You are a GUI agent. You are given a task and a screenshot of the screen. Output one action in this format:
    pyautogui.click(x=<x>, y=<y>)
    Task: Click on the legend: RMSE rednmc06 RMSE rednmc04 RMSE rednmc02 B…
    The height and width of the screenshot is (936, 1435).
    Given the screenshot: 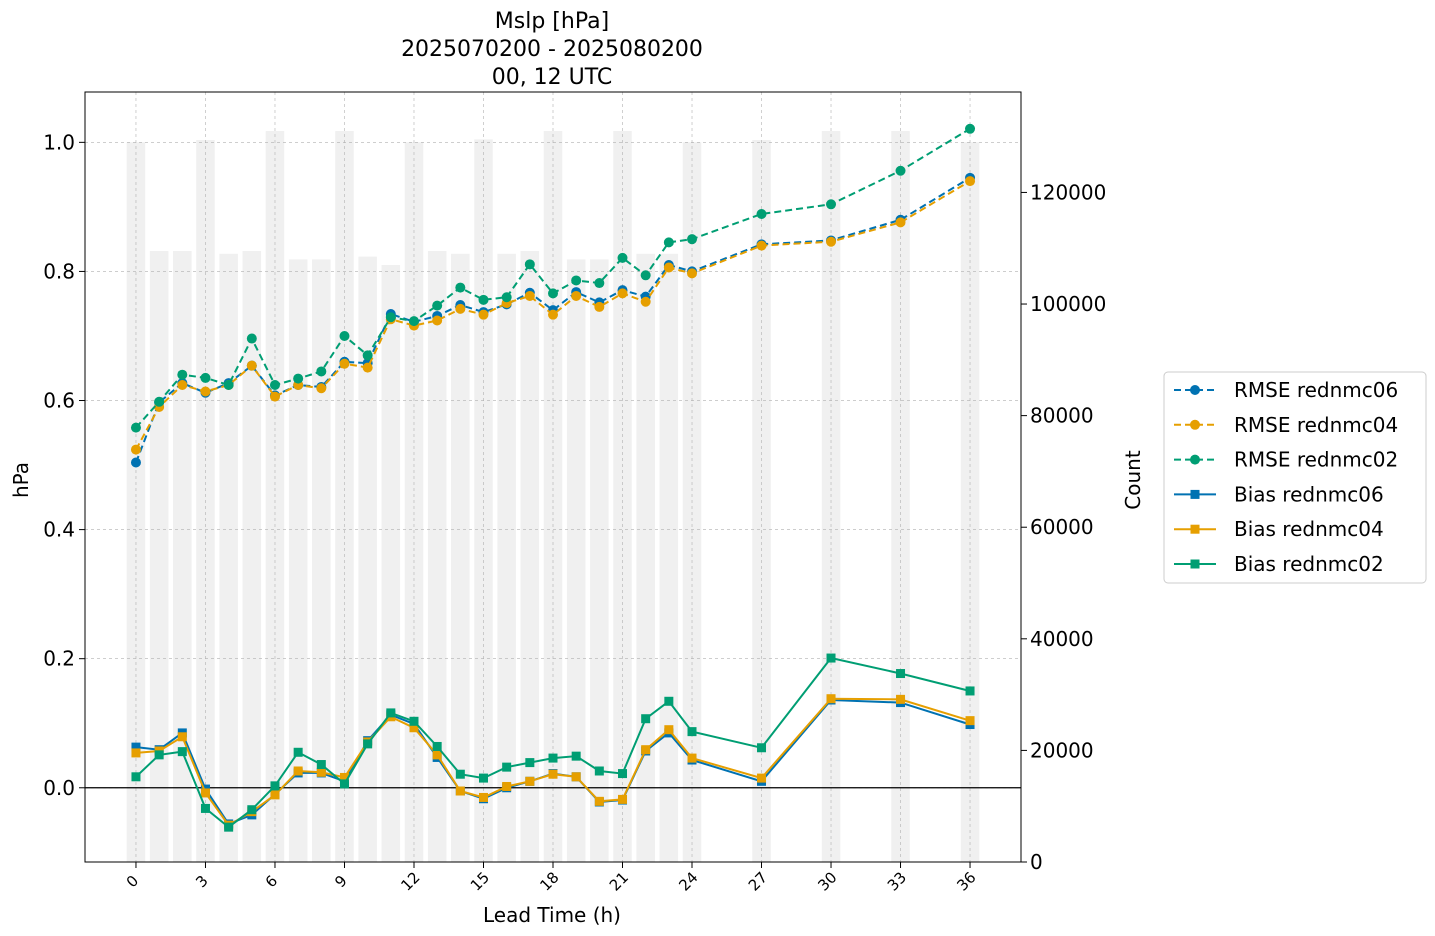 What is the action you would take?
    pyautogui.click(x=1295, y=477)
    